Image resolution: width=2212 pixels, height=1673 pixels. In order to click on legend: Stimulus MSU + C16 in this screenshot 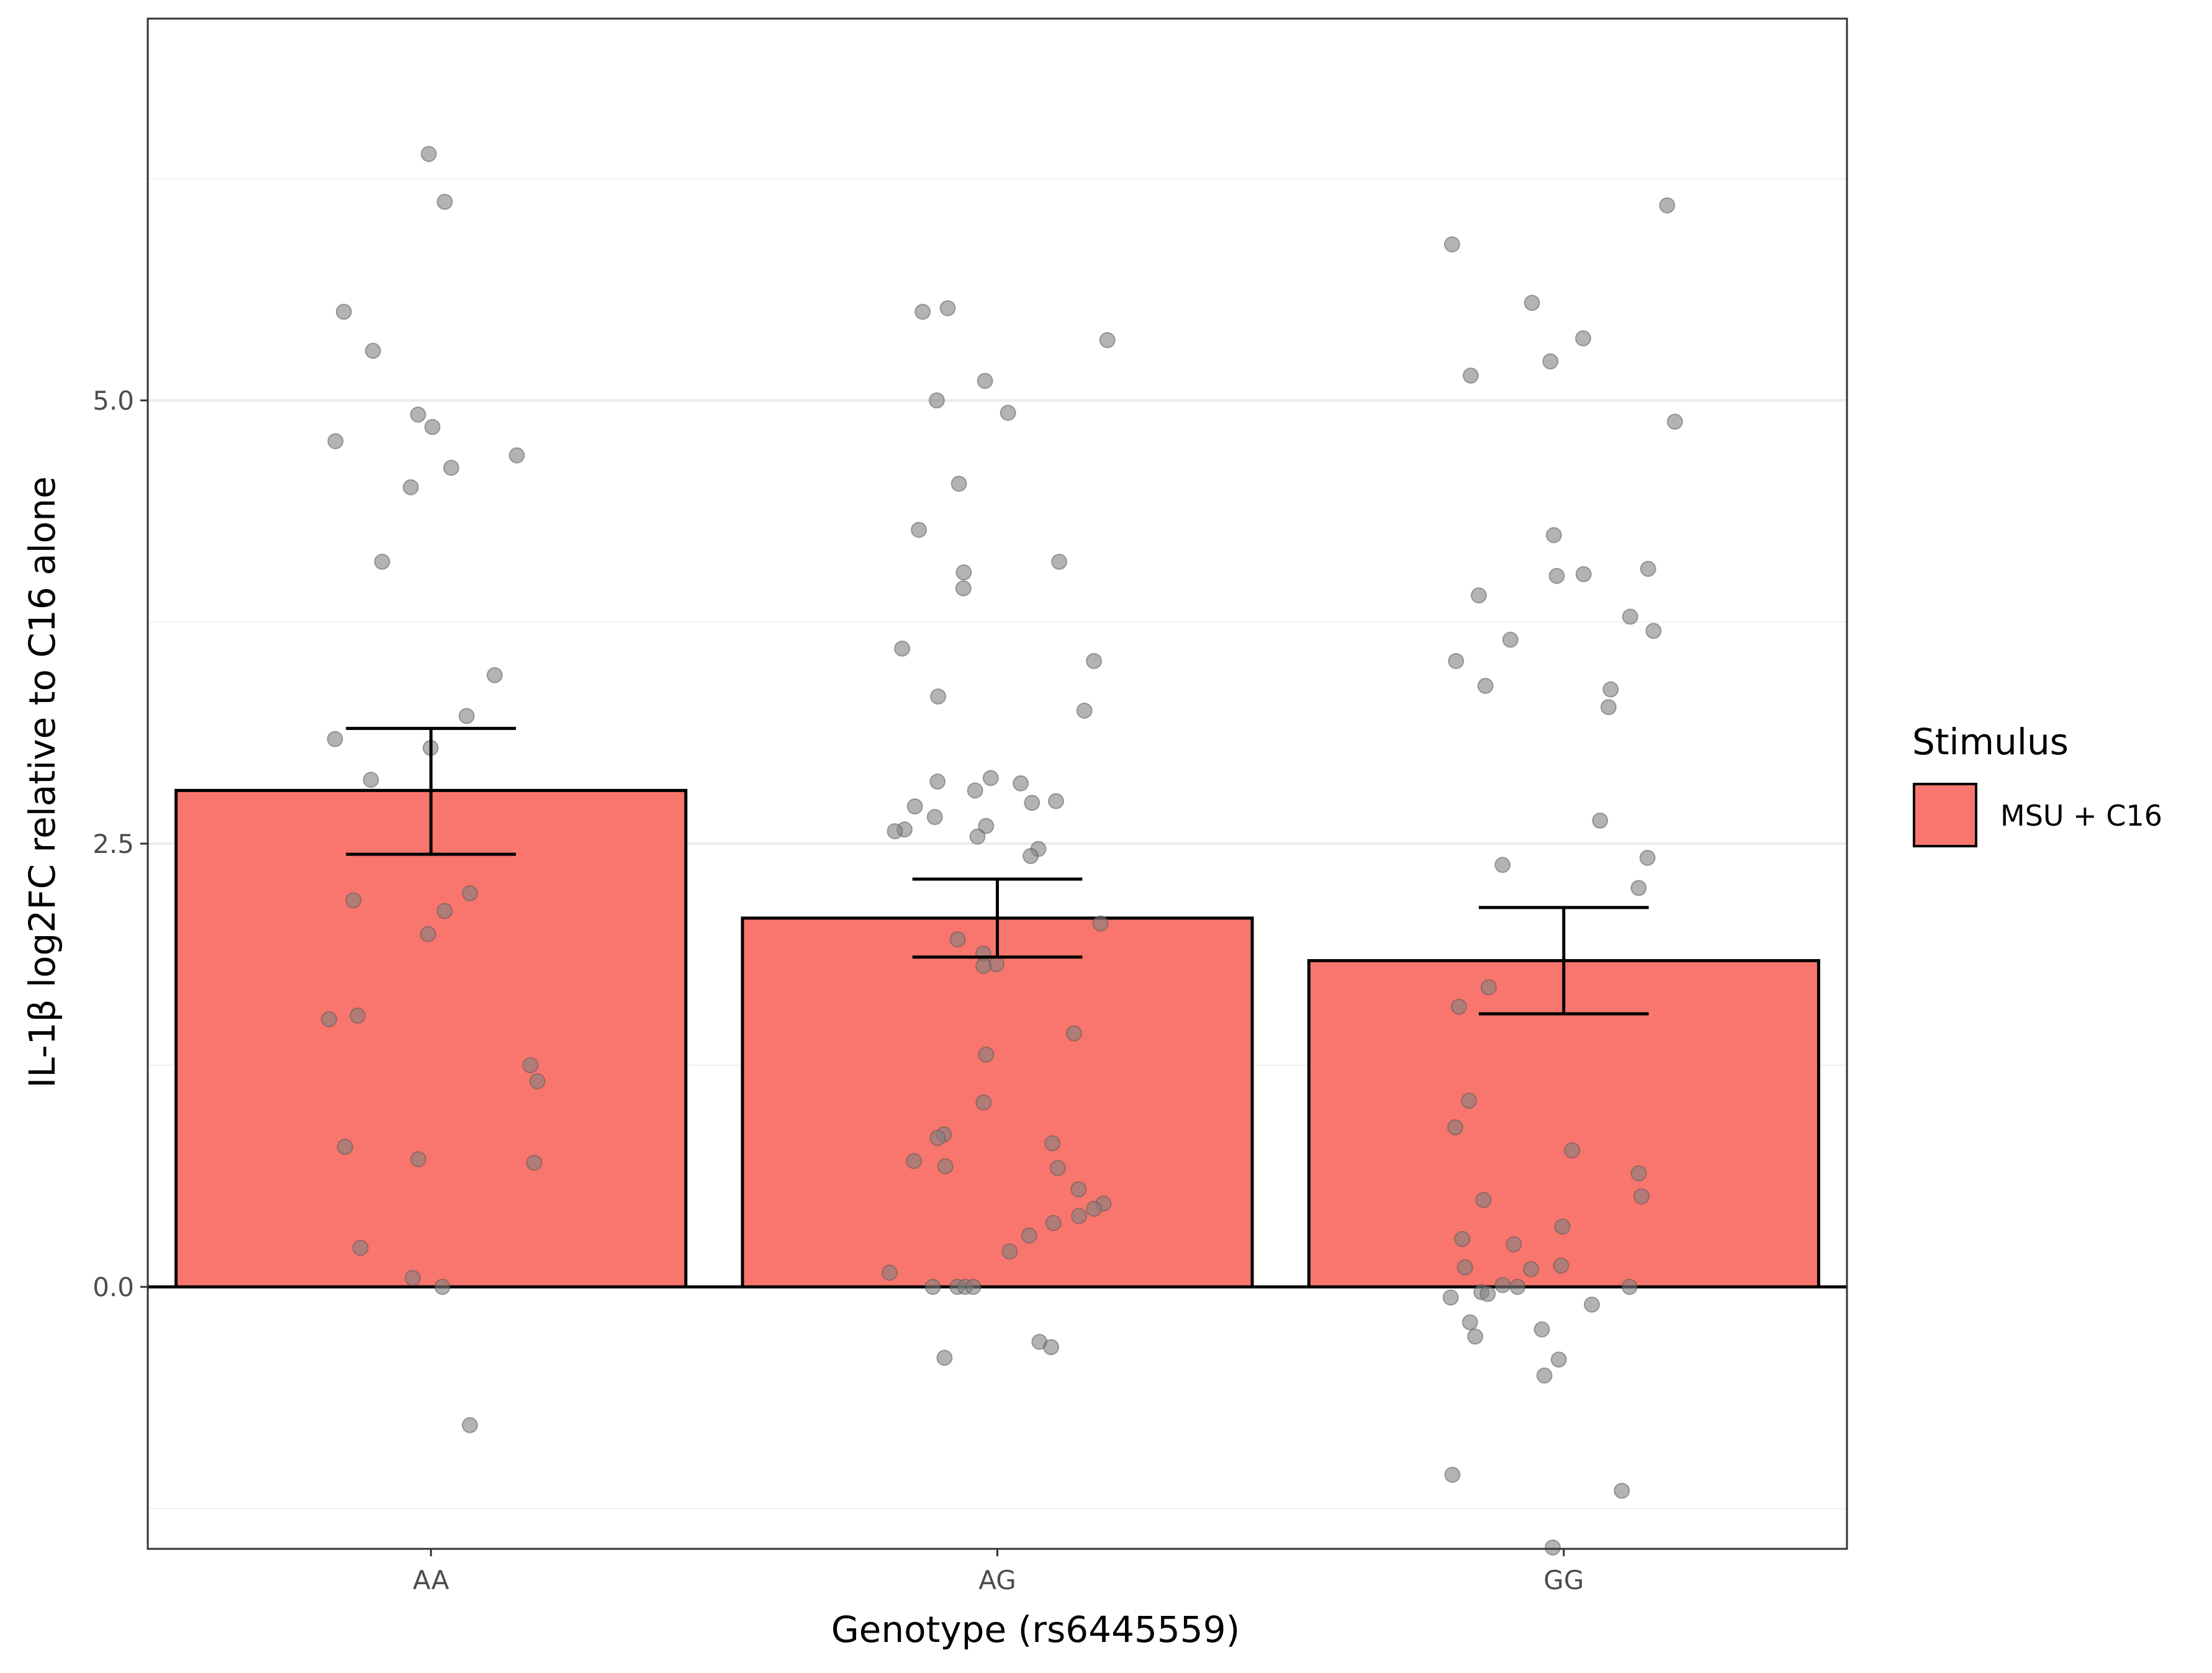, I will do `click(2037, 784)`.